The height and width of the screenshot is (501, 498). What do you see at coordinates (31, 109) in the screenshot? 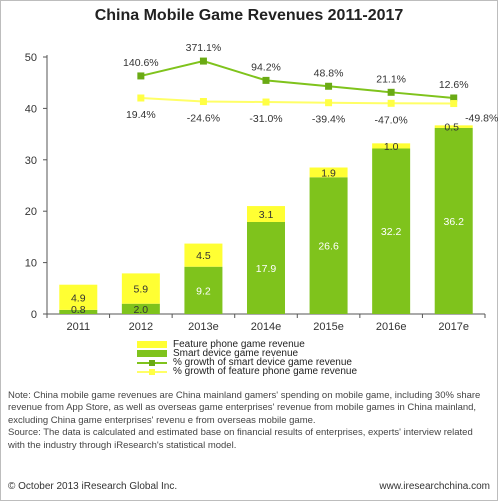
I see `y-tick-label: 40` at bounding box center [31, 109].